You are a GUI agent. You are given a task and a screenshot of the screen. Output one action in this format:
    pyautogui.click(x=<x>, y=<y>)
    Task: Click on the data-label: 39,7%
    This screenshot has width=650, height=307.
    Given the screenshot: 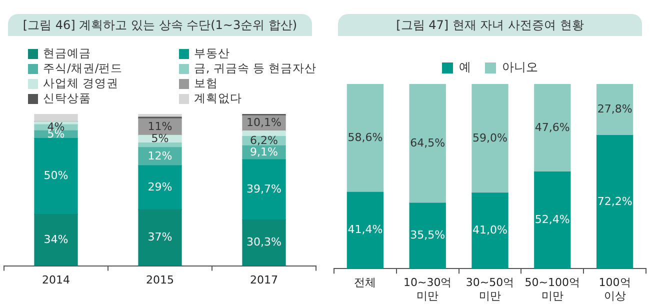 What is the action you would take?
    pyautogui.click(x=264, y=189)
    